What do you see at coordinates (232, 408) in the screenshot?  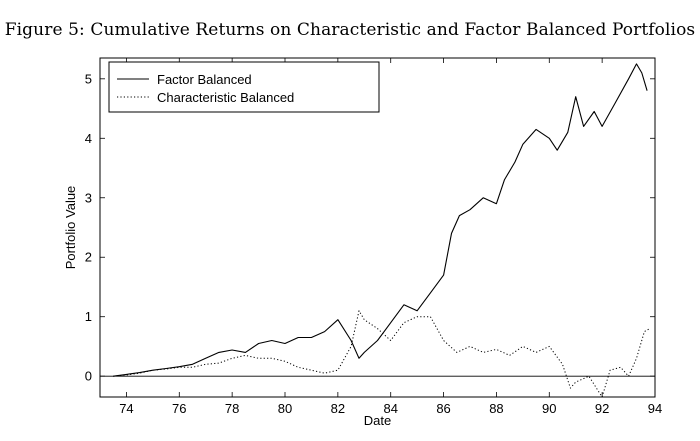 I see `x-tick-label: 78` at bounding box center [232, 408].